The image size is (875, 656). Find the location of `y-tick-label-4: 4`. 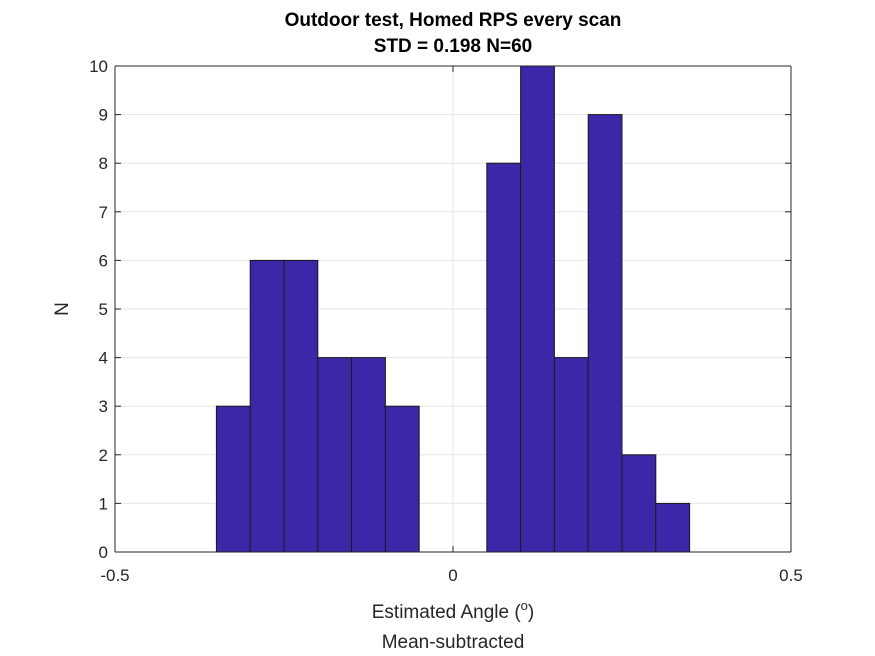

y-tick-label-4: 4 is located at coordinates (103, 358).